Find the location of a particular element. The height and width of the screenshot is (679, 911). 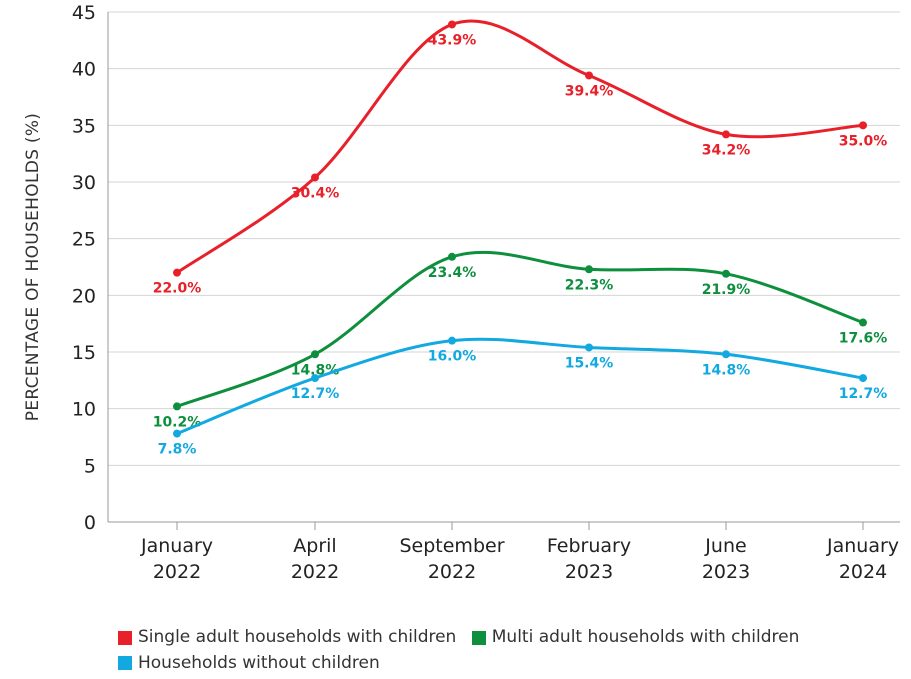

data-label-without-children-2: 16.0% is located at coordinates (452, 357).